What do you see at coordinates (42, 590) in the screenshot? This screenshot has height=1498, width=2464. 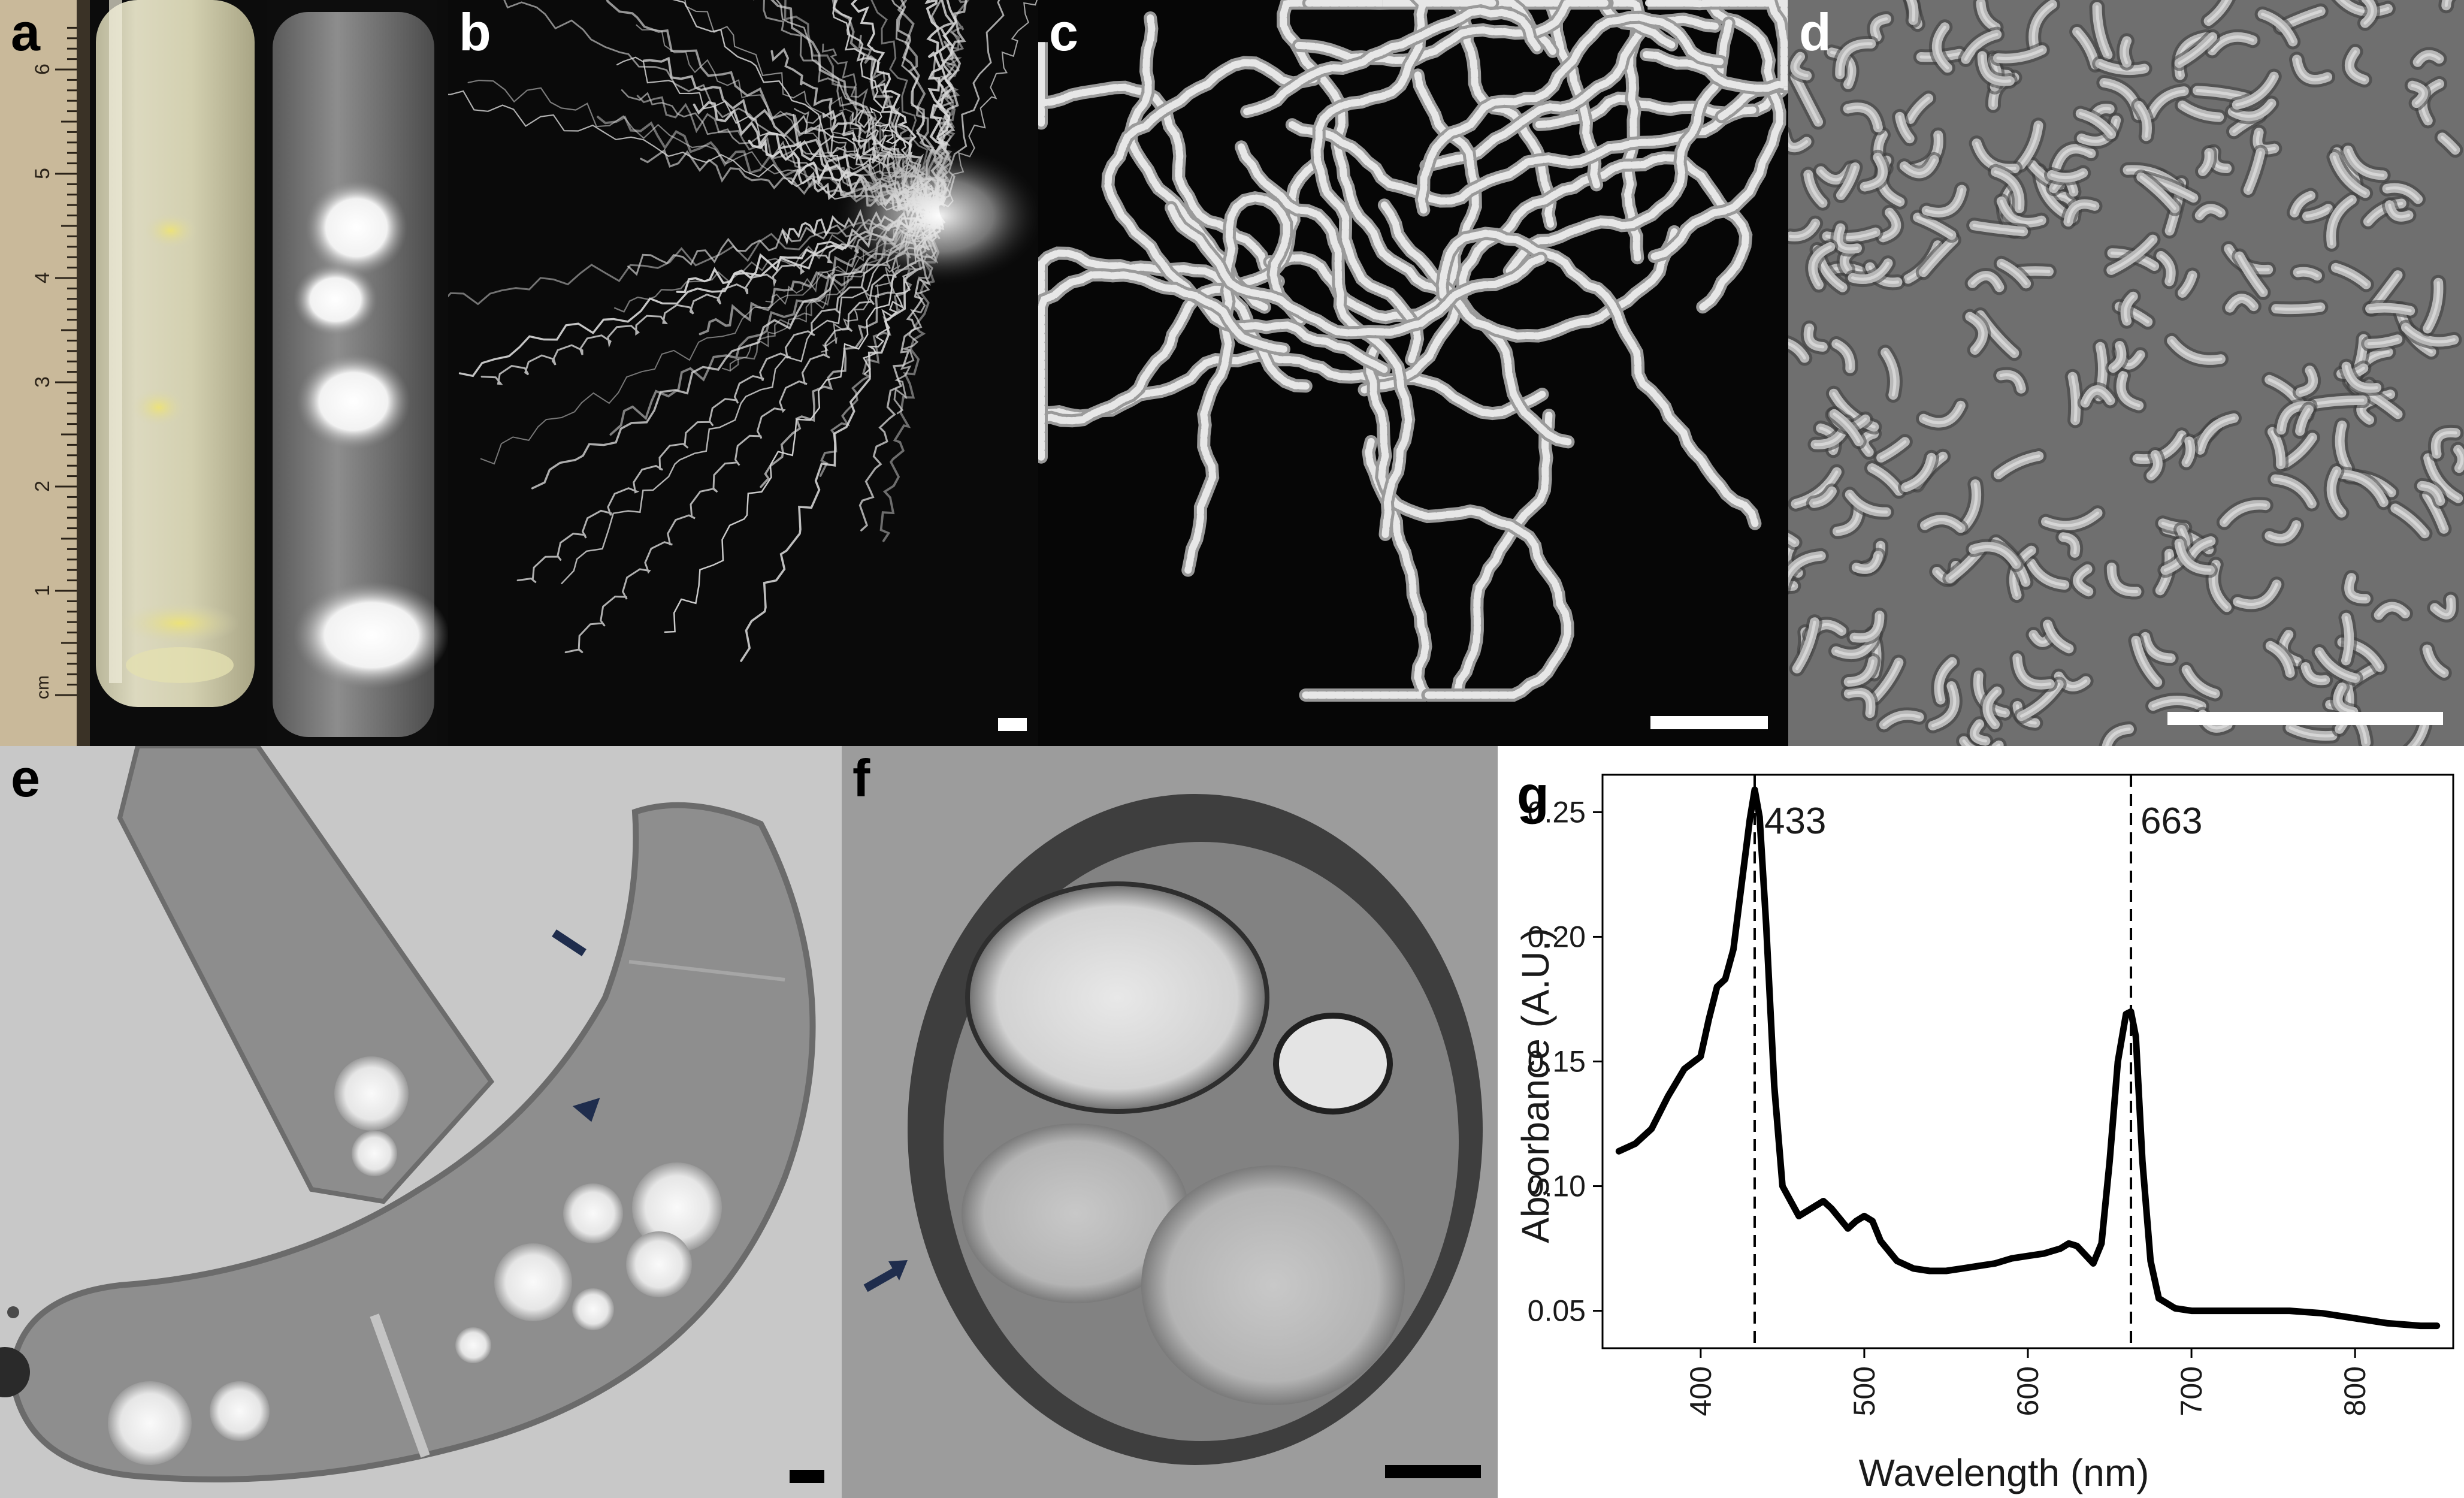 I see `ruler-tick-label: 1` at bounding box center [42, 590].